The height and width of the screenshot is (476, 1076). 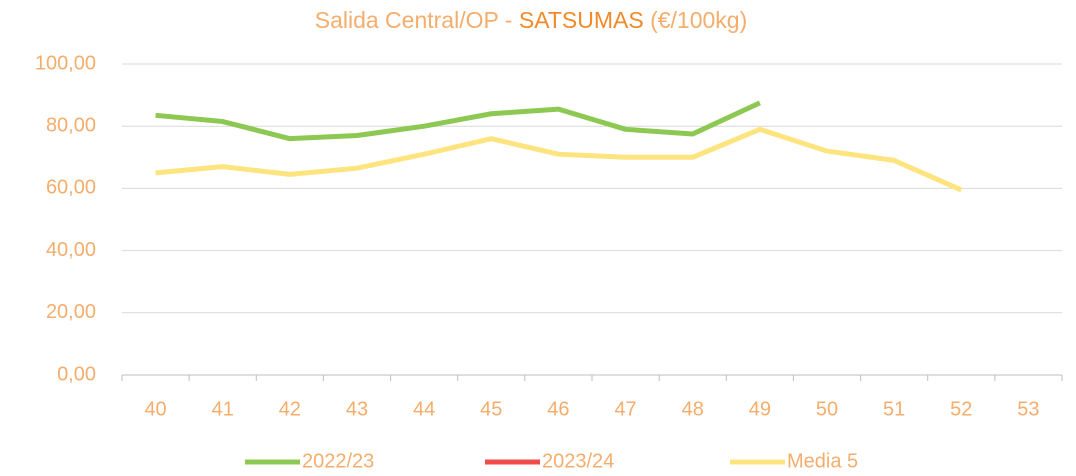 What do you see at coordinates (71, 250) in the screenshot?
I see `y-tick-label: 40,00` at bounding box center [71, 250].